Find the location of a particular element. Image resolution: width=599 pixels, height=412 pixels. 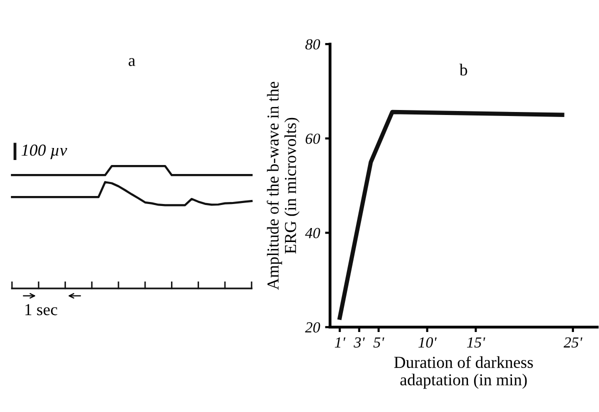

x-tick-label: 5' is located at coordinates (378, 342).